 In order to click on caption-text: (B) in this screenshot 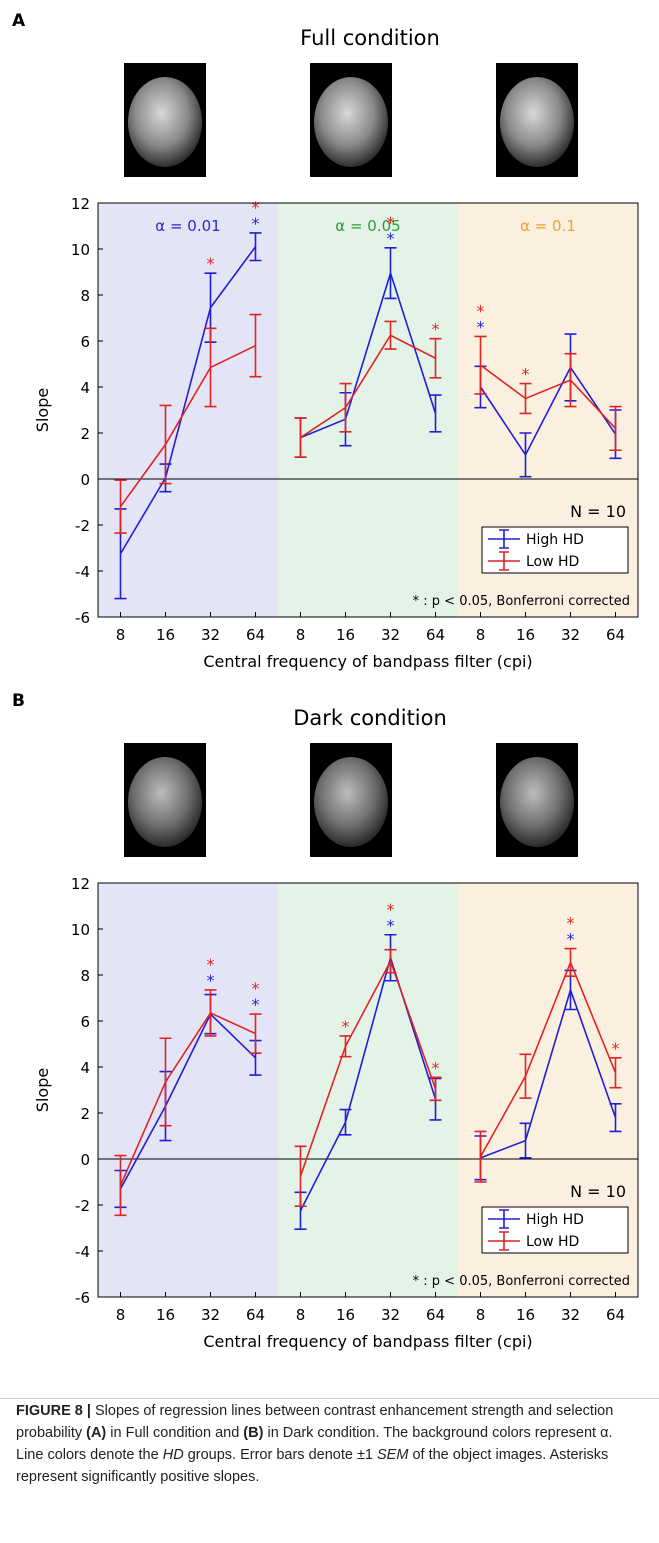, I will do `click(253, 1433)`.